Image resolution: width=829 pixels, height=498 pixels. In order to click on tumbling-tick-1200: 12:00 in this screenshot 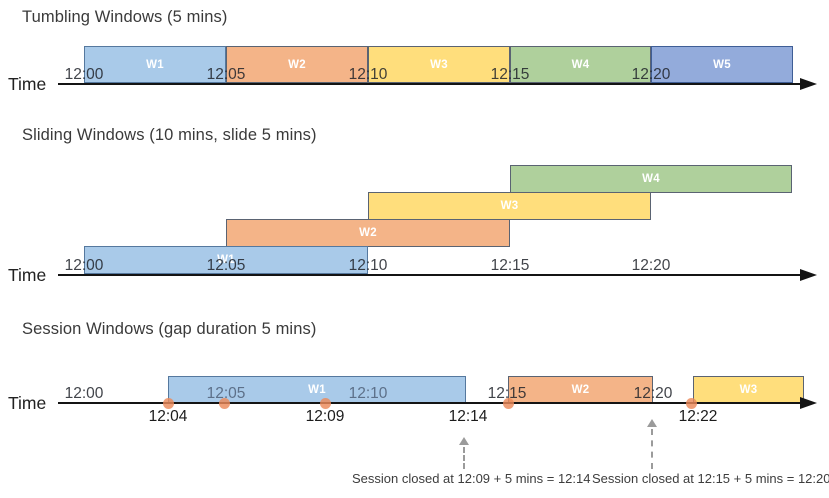, I will do `click(84, 74)`.